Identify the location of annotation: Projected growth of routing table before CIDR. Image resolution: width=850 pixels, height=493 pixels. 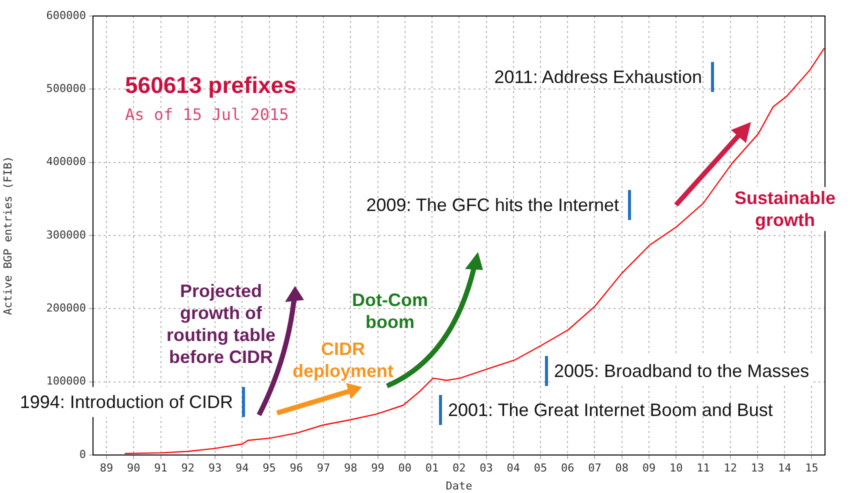
(221, 324).